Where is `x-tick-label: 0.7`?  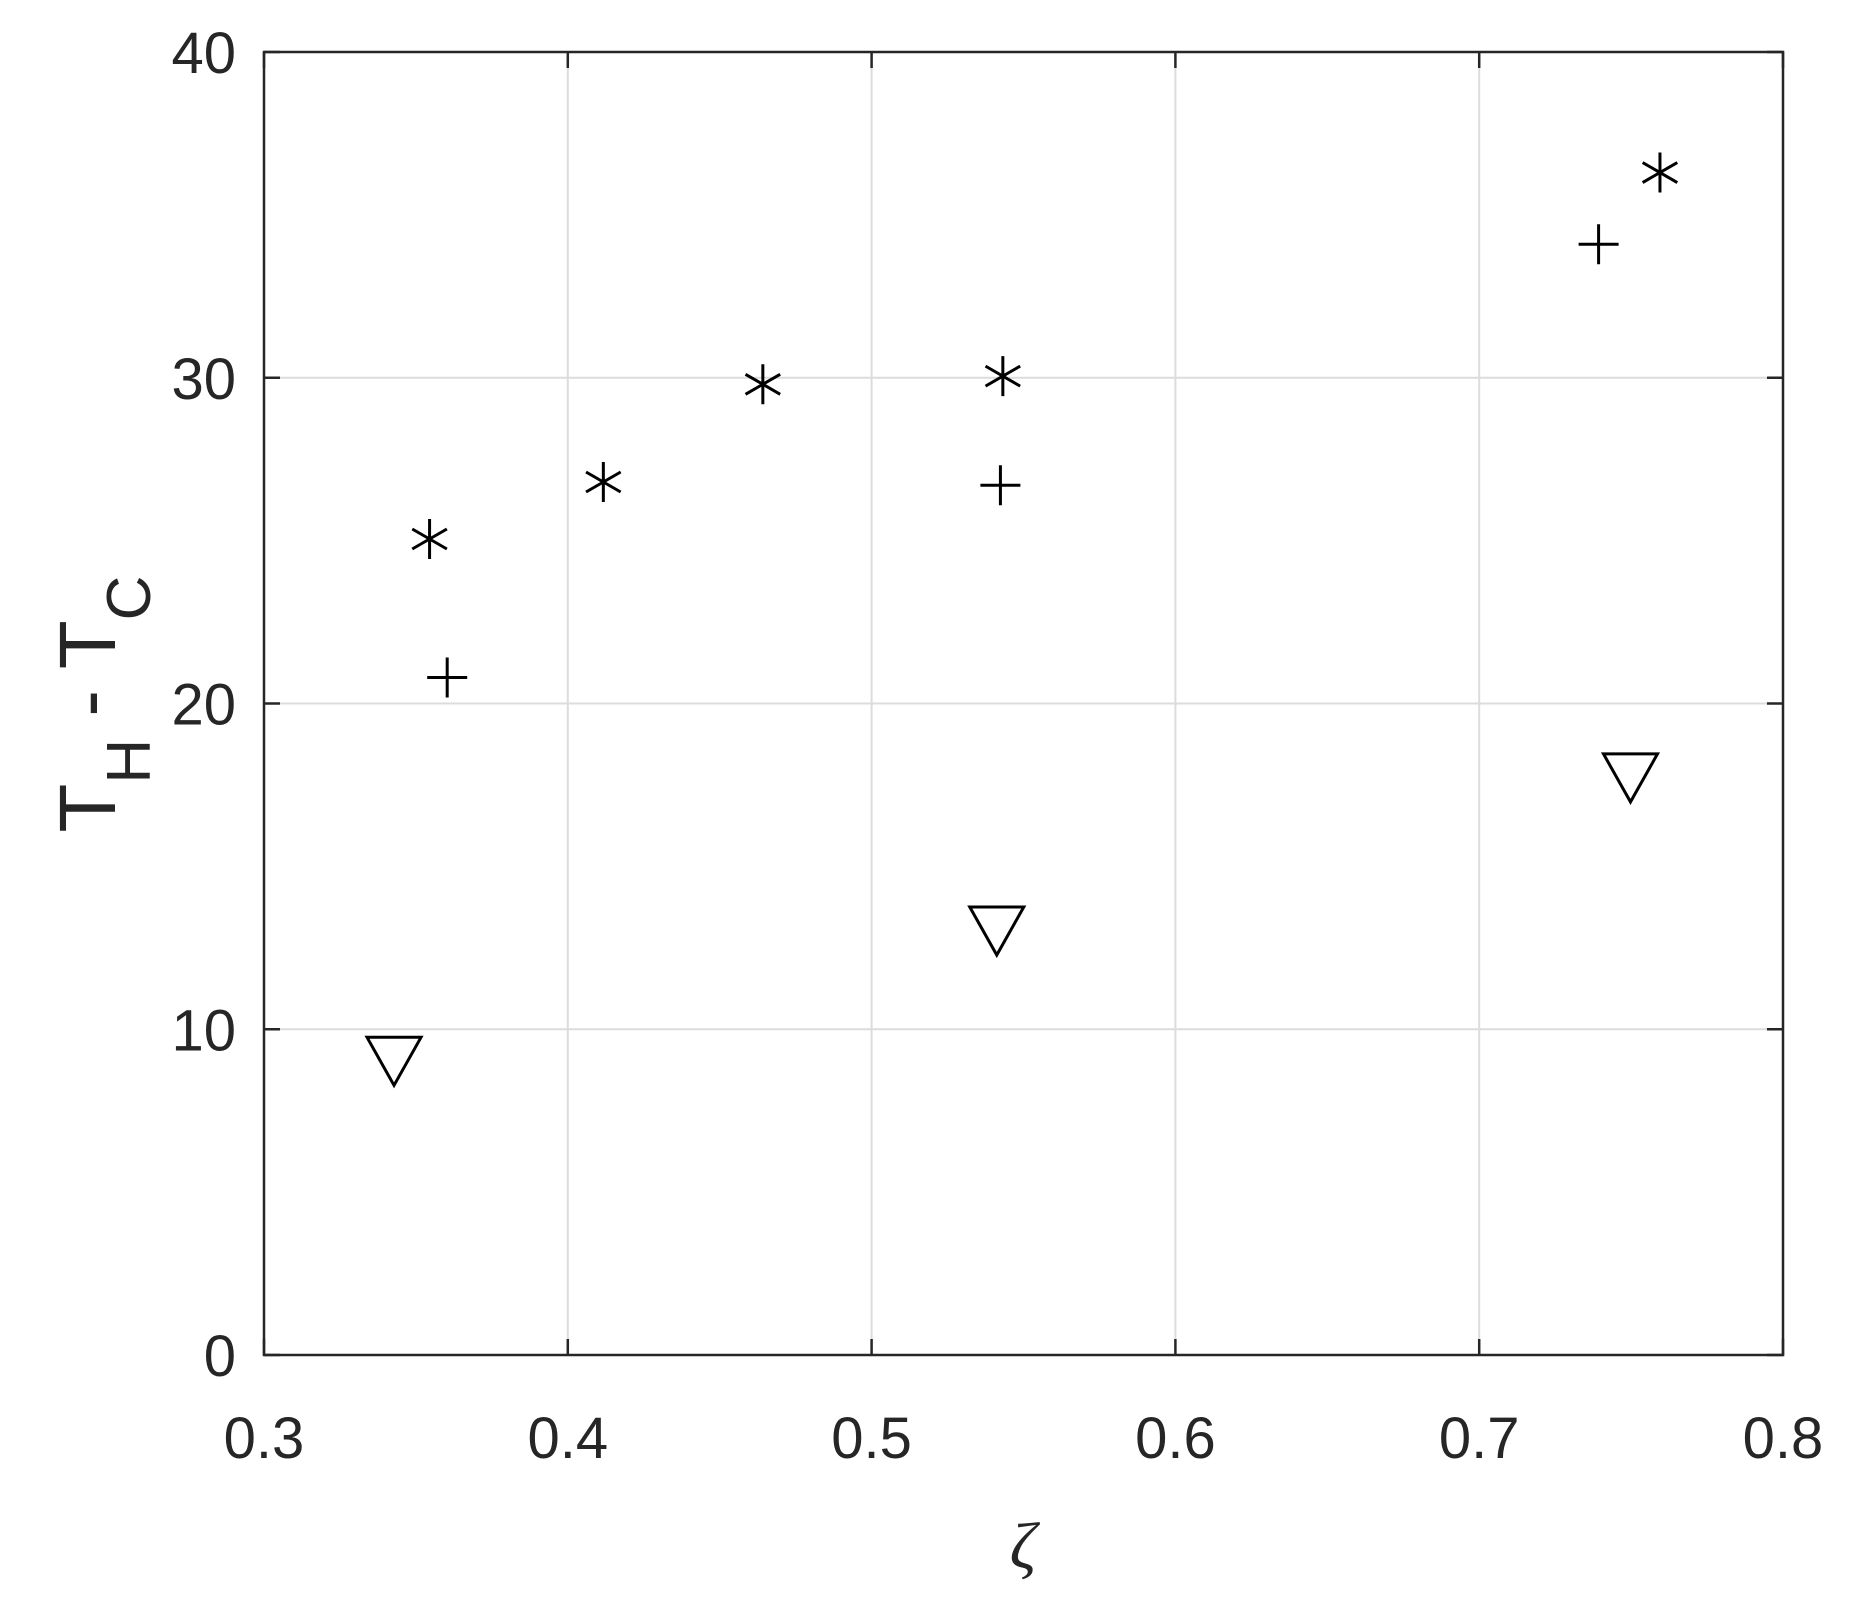
x-tick-label: 0.7 is located at coordinates (1479, 1438).